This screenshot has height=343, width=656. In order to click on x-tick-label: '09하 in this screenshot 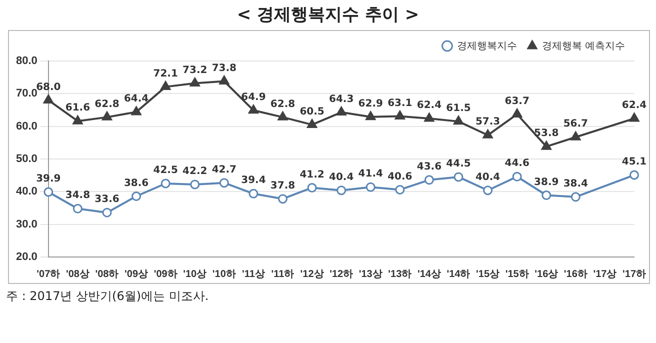, I will do `click(166, 274)`.